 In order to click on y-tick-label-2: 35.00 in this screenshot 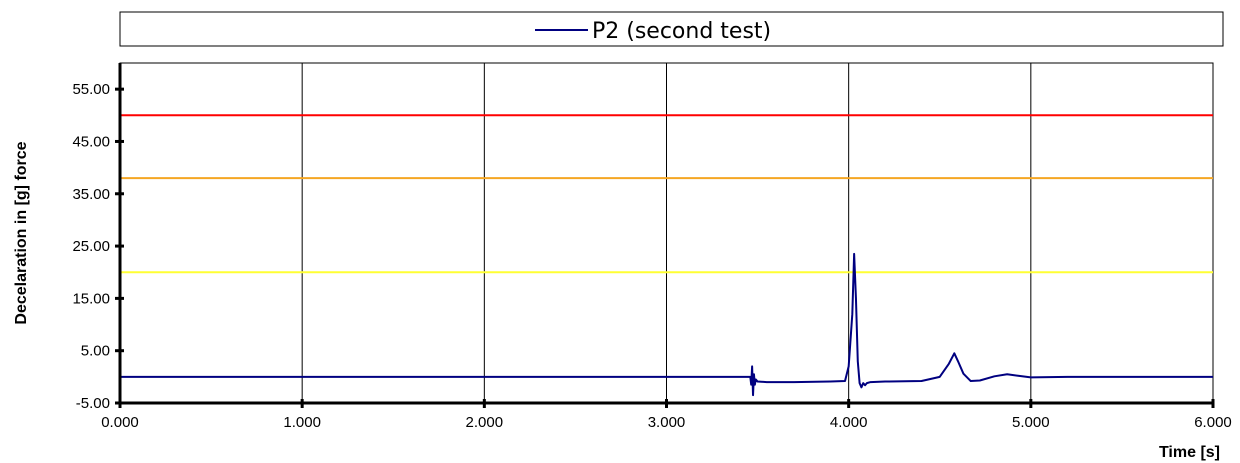, I will do `click(91, 194)`.